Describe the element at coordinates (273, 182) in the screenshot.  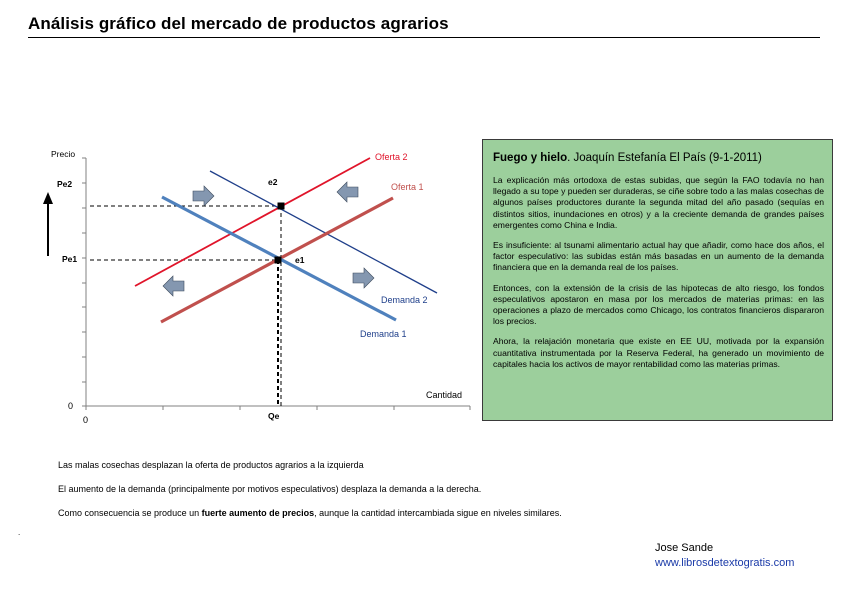
I see `e2-label: e2` at that location.